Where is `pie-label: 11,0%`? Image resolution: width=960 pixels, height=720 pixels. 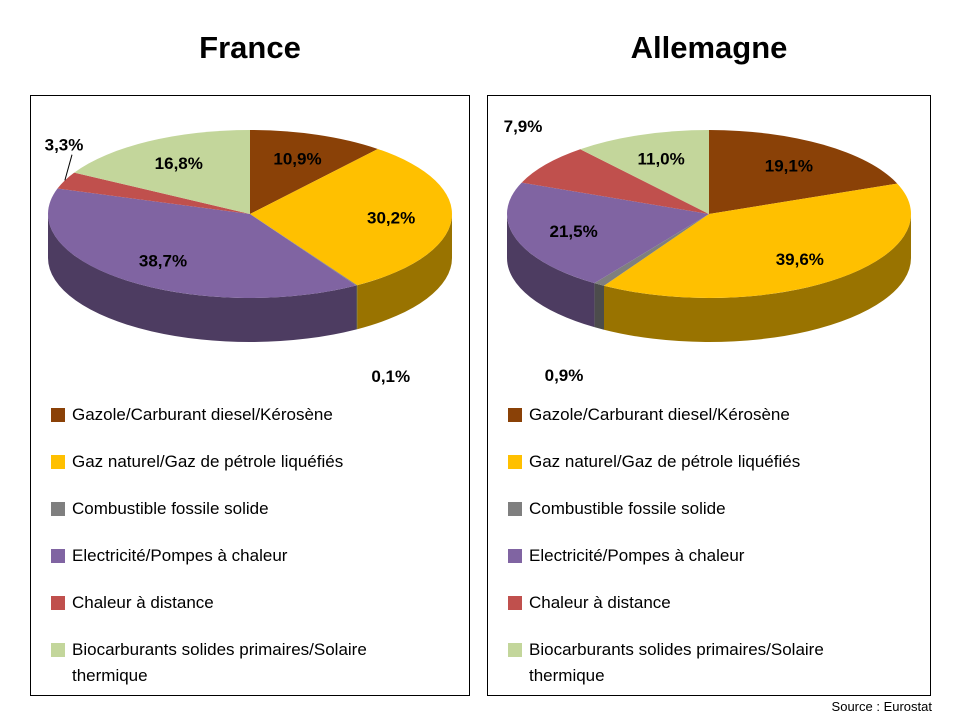 pie-label: 11,0% is located at coordinates (660, 159).